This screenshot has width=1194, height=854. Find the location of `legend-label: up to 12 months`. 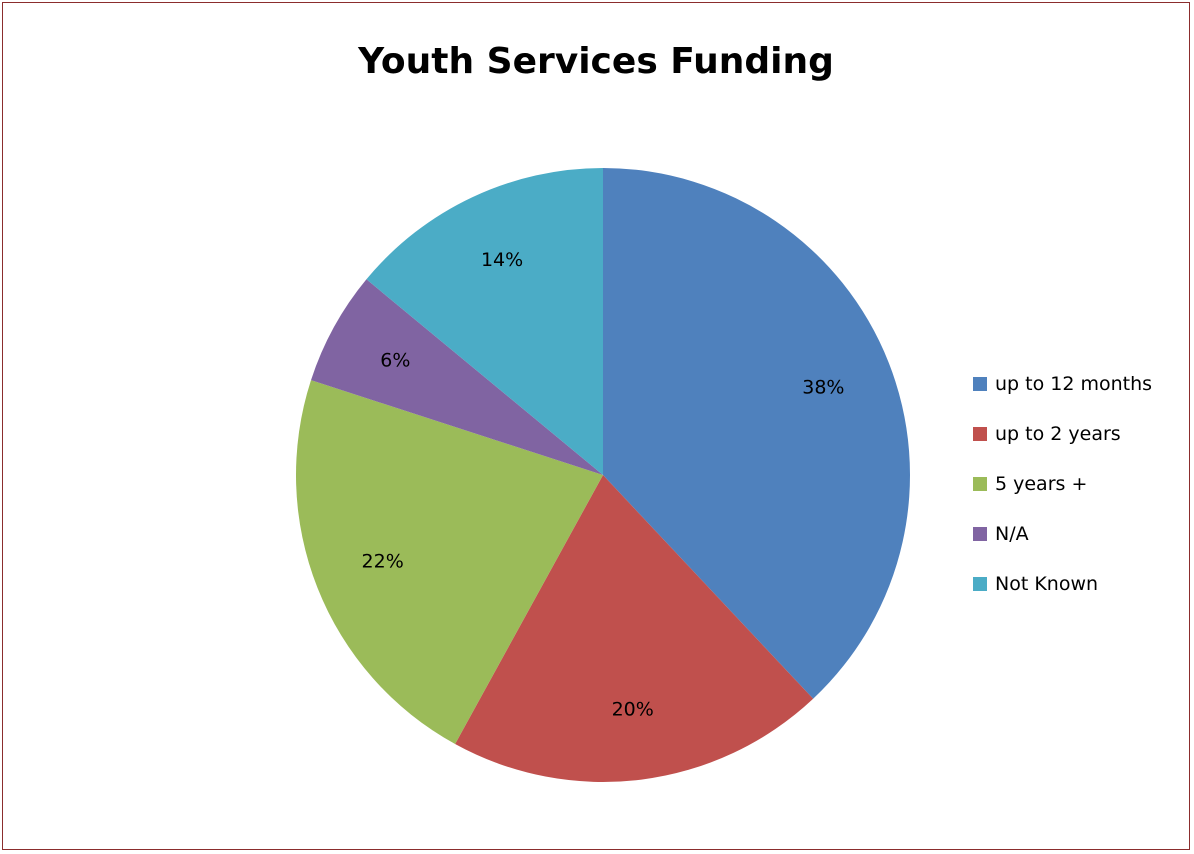

legend-label: up to 12 months is located at coordinates (1074, 384).